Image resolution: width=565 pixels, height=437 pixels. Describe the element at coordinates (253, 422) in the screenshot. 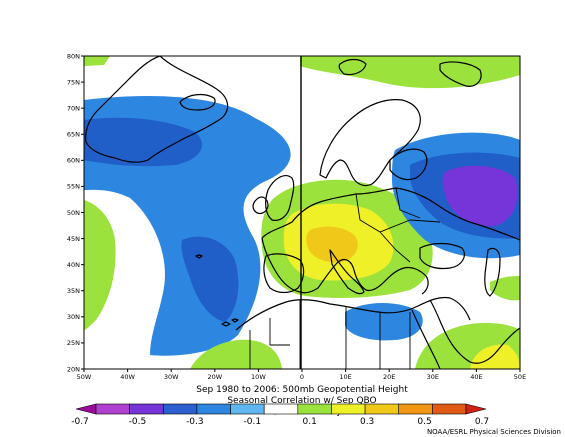

I see `colorbar-label: -0.1` at that location.